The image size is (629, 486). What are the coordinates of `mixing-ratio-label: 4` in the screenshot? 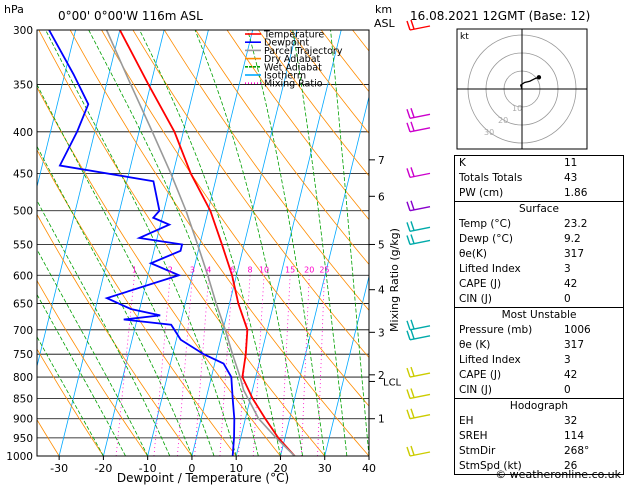 It's located at (208, 269).